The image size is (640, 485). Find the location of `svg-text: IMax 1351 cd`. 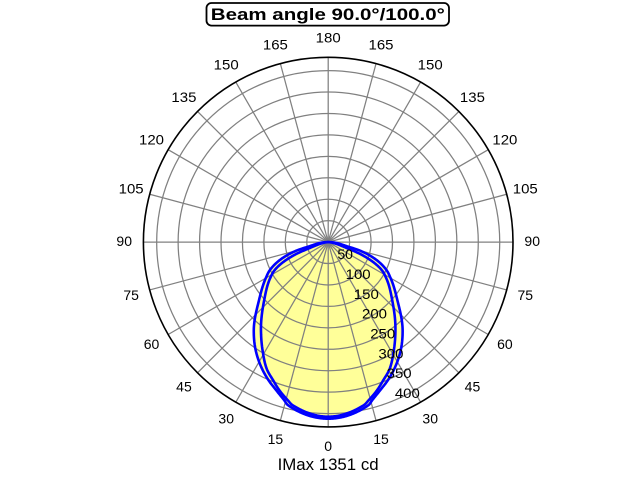

svg-text: IMax 1351 cd is located at coordinates (328, 464).